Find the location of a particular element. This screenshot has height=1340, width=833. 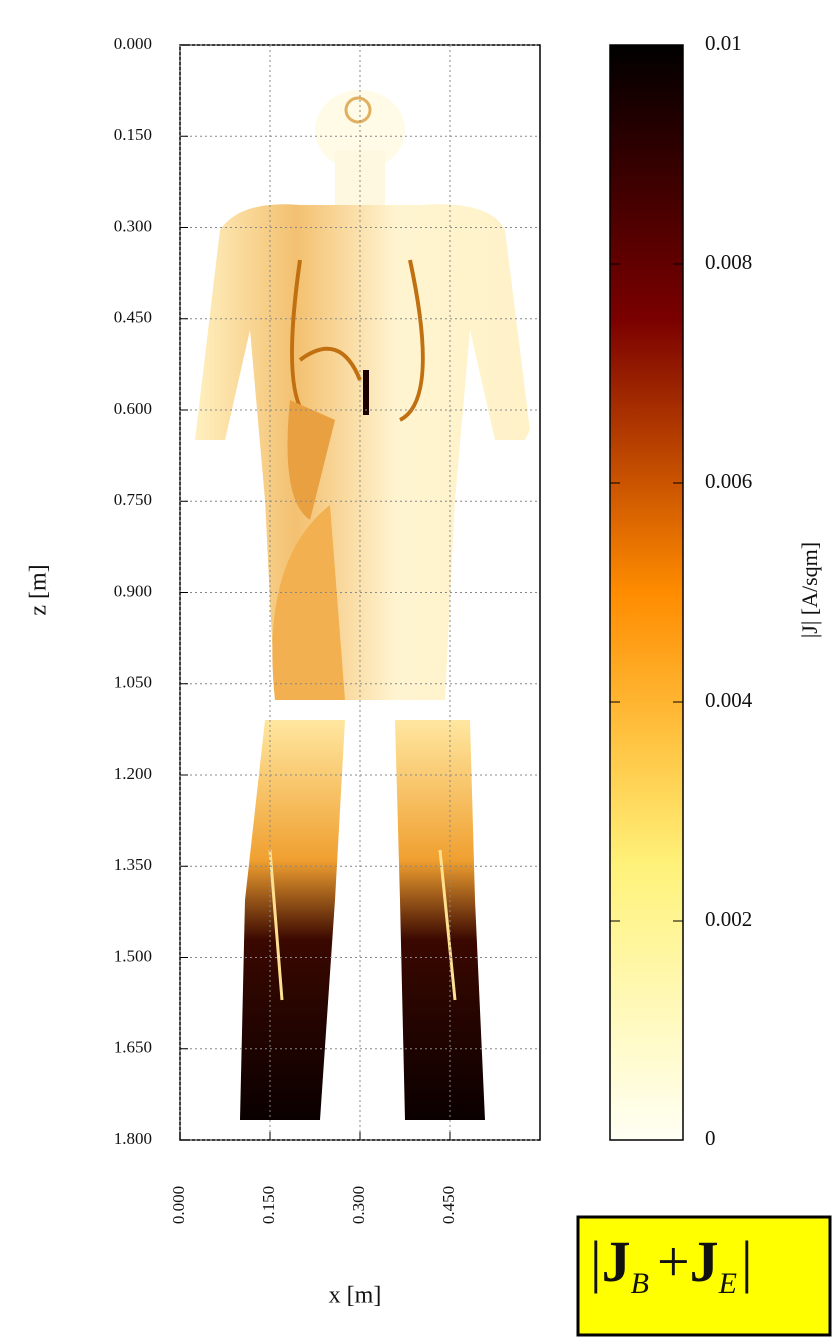

y-tick-label: 0.600 is located at coordinates (133, 408).